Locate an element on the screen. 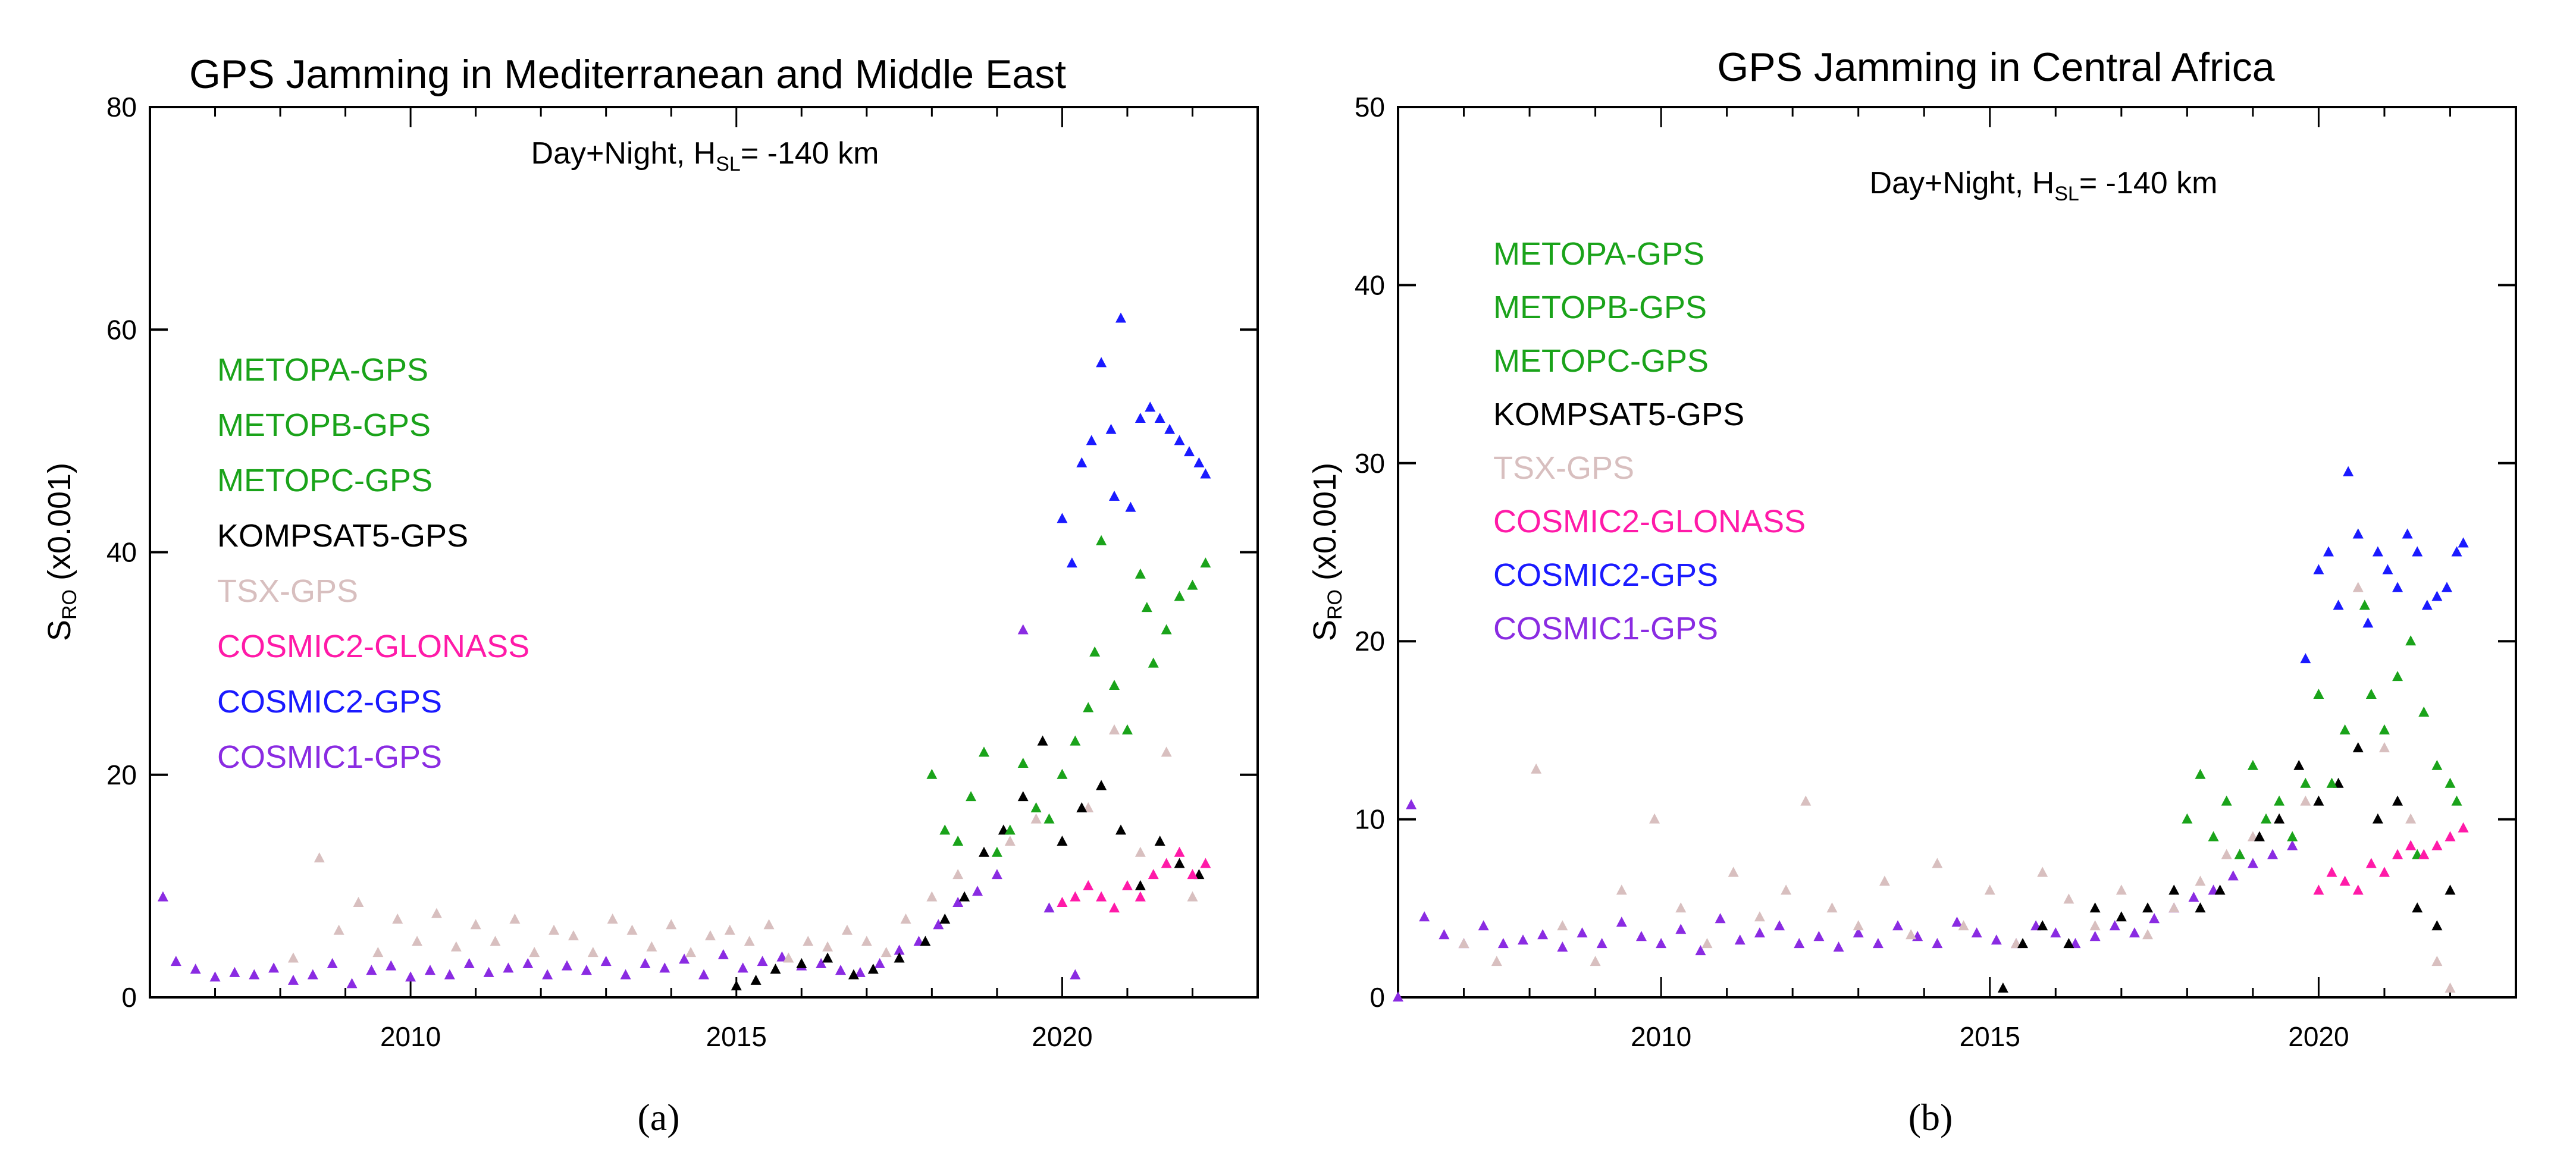  y-tick-label: 30 is located at coordinates (1370, 463).